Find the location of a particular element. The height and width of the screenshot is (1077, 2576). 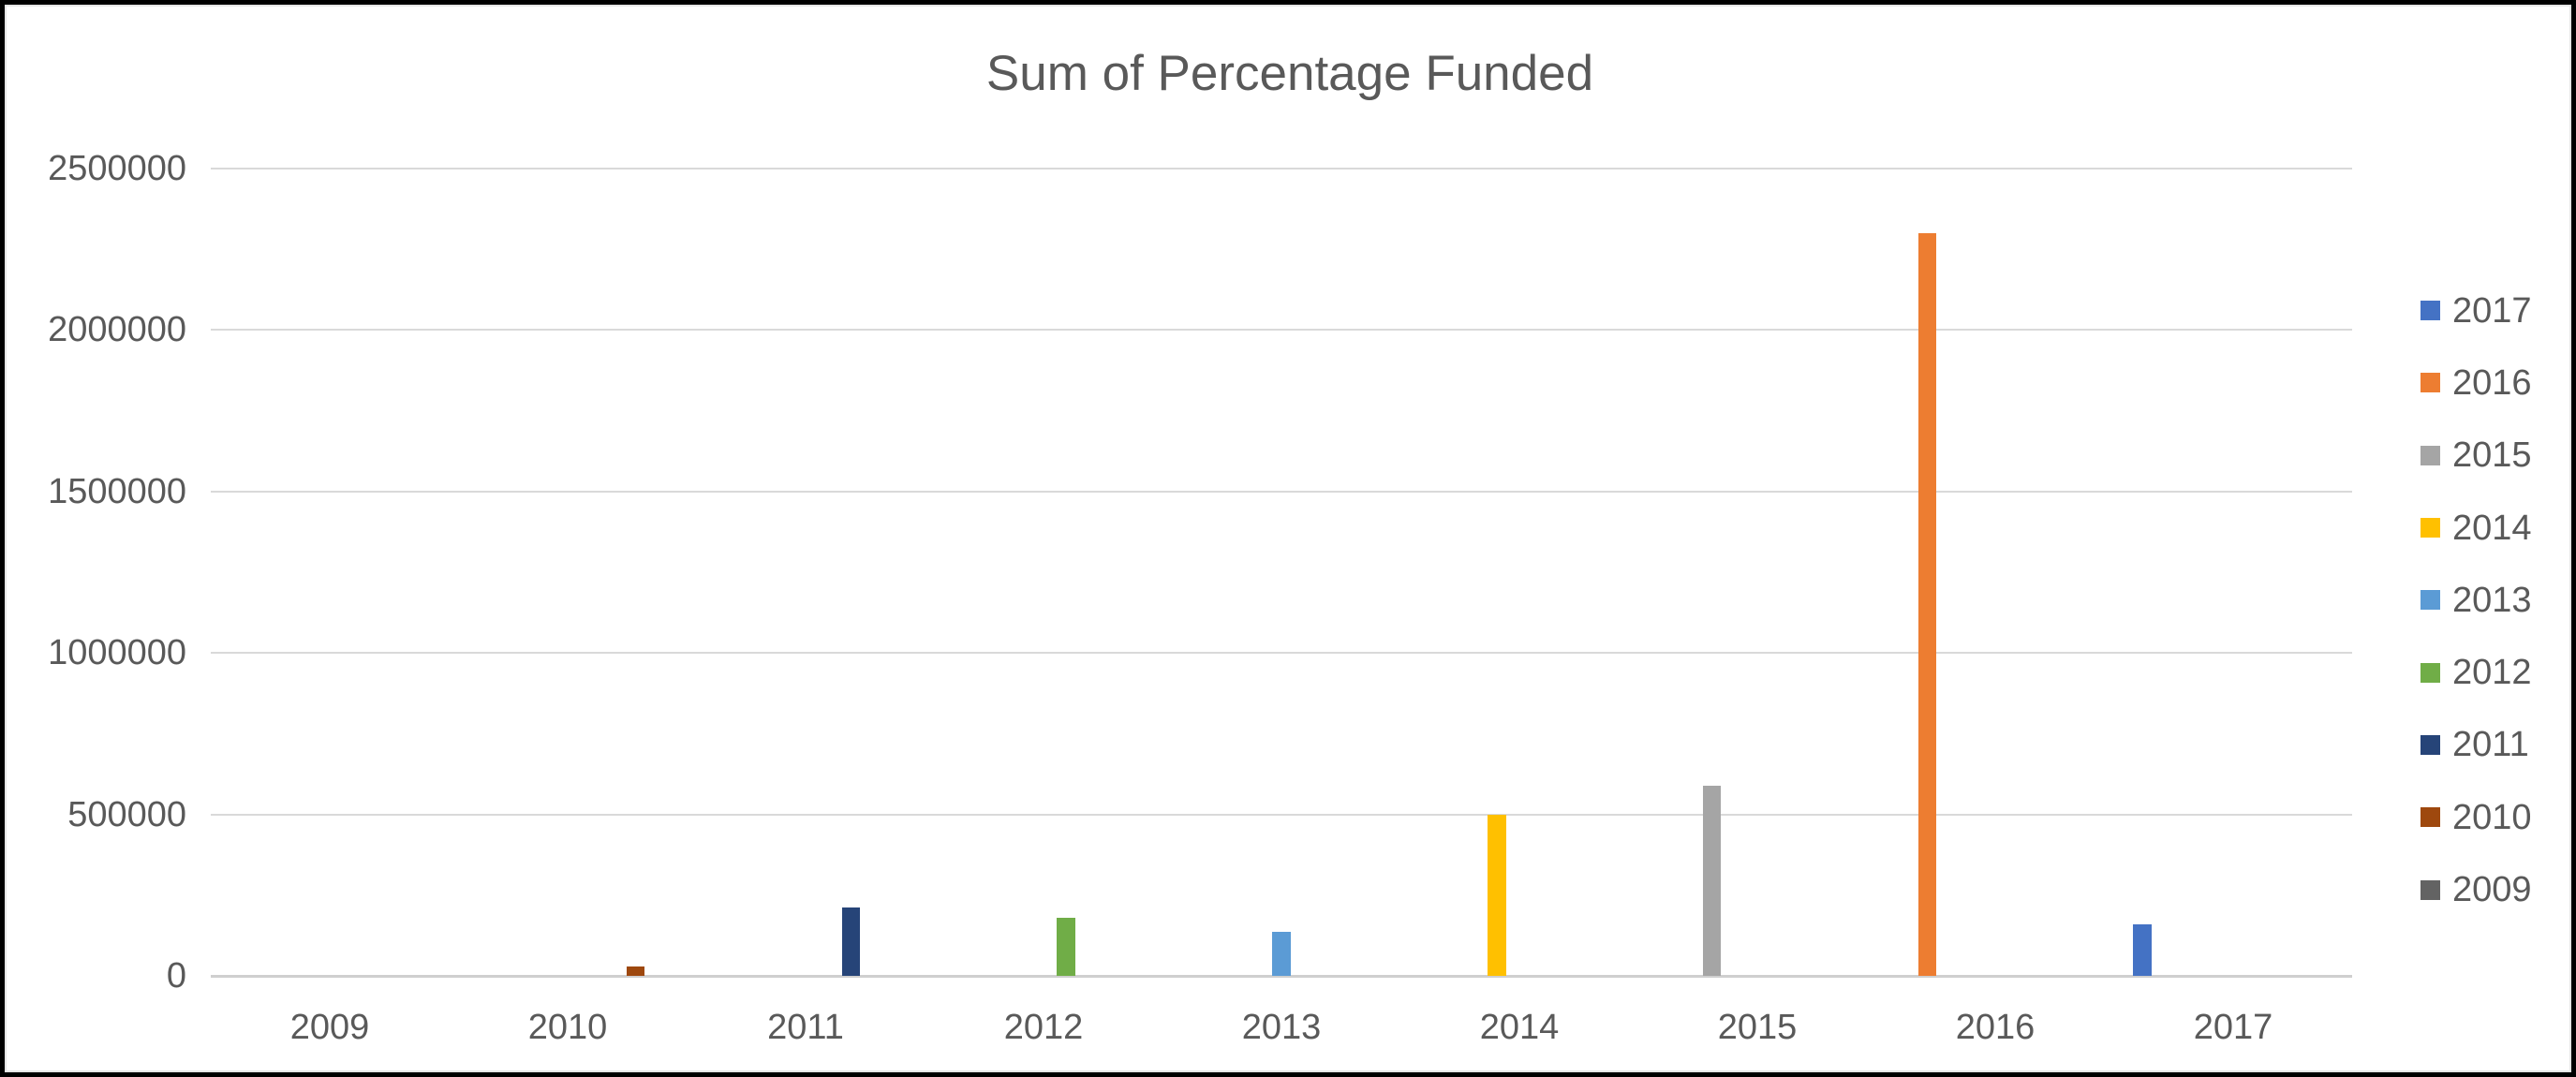

y-tick-label: 1500000 is located at coordinates (117, 491).